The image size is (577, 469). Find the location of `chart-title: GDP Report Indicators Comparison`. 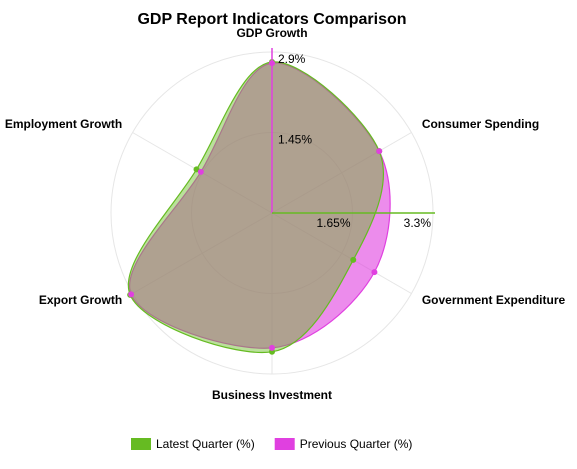

chart-title: GDP Report Indicators Comparison is located at coordinates (271, 19).